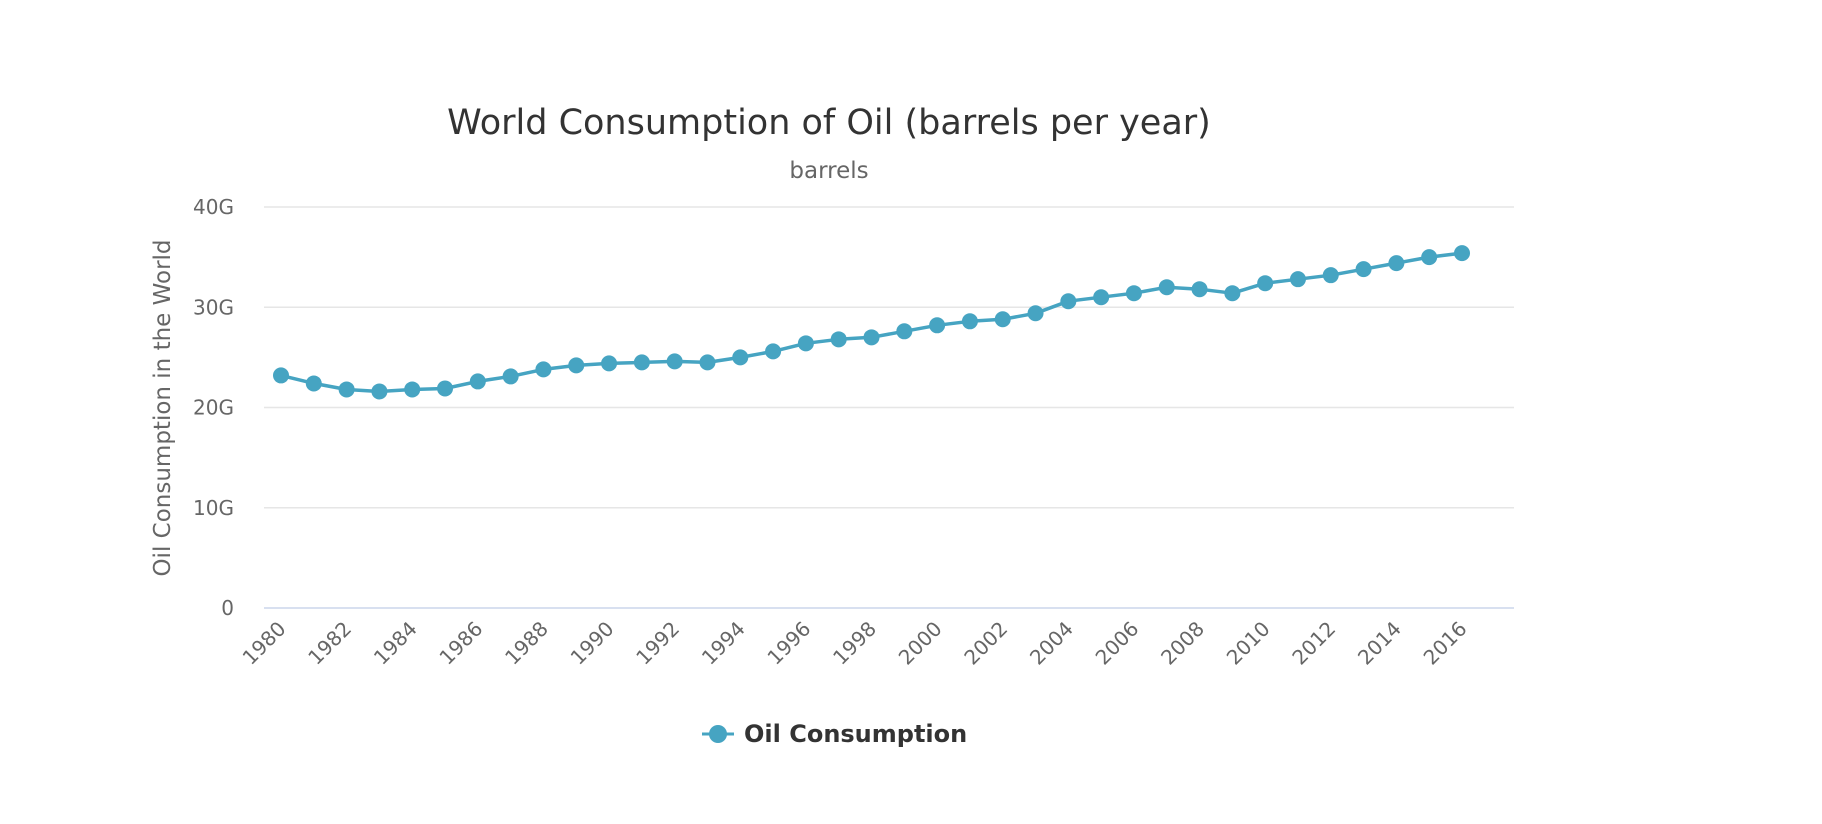 The image size is (1822, 824). I want to click on x-tick-label: 1988, so click(526, 643).